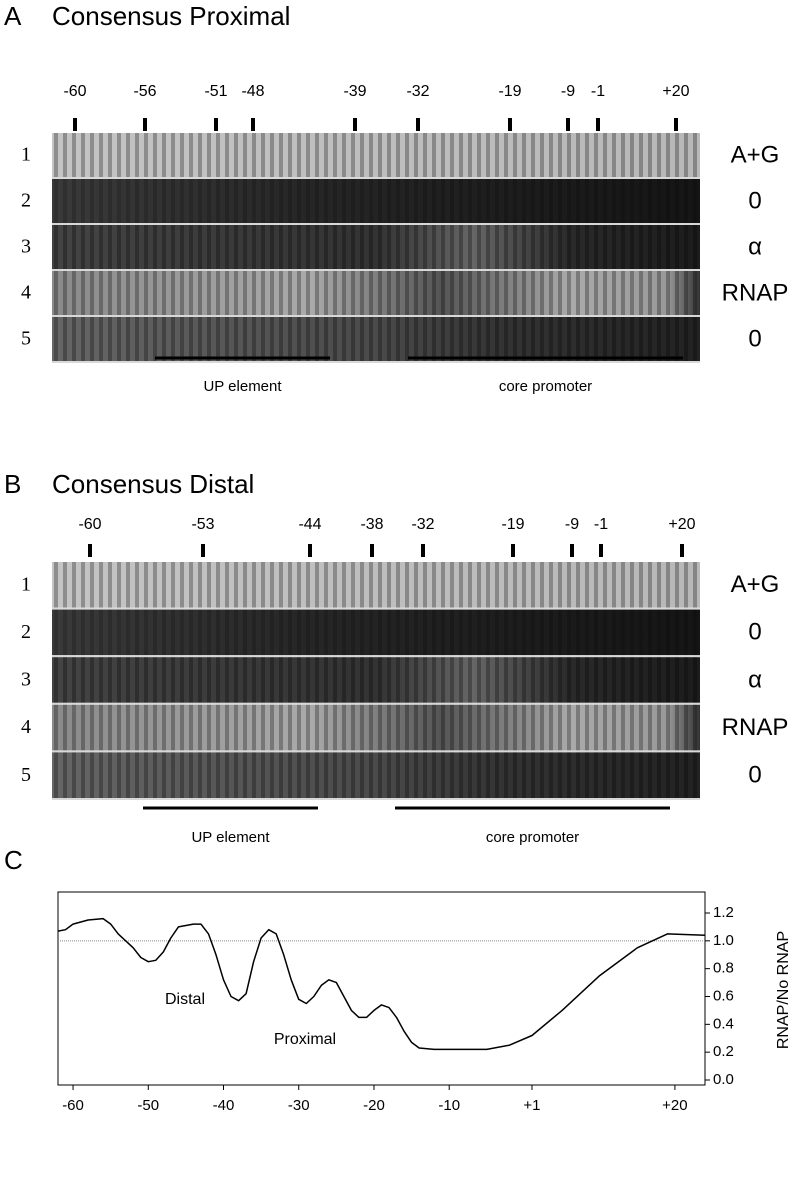 This screenshot has width=800, height=1184. What do you see at coordinates (215, 91) in the screenshot?
I see `position-label: -51` at bounding box center [215, 91].